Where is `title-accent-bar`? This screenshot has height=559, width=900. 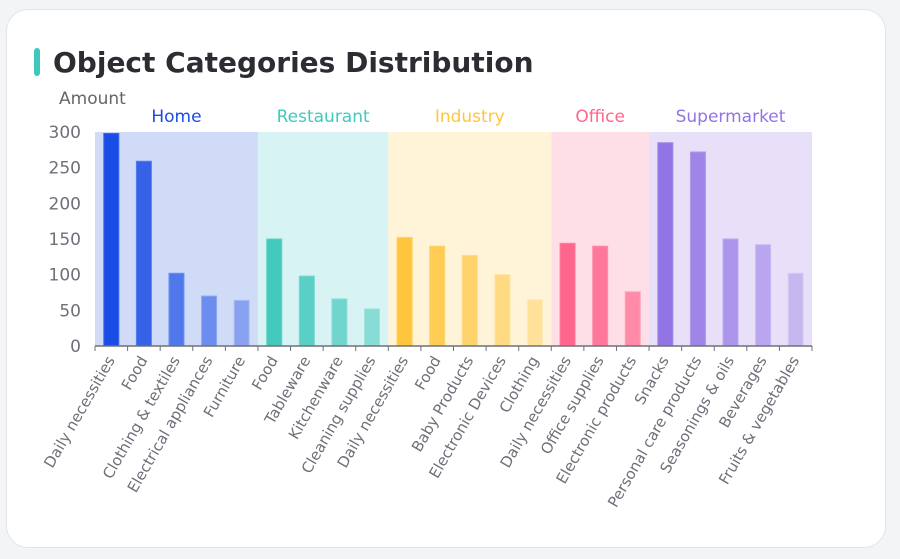 title-accent-bar is located at coordinates (37, 62).